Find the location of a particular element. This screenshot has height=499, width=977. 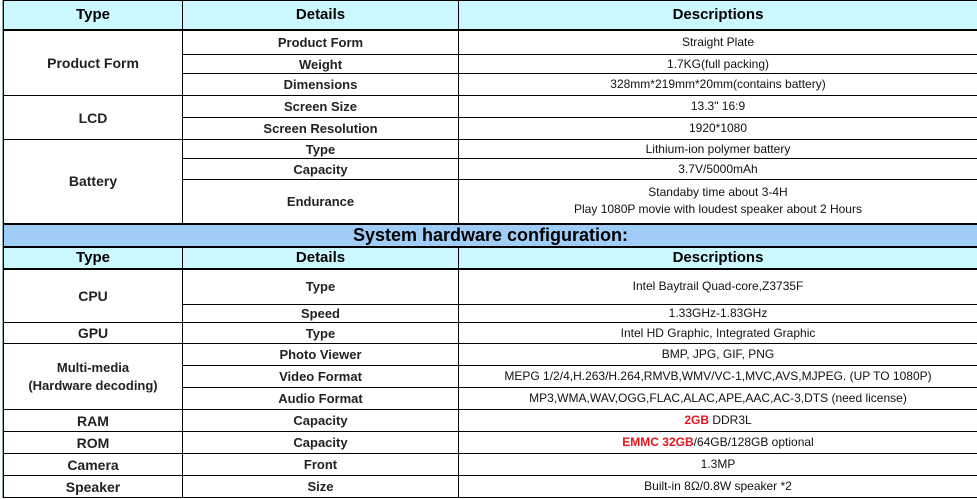

description-text: Lithium-ion polymer battery is located at coordinates (718, 148).